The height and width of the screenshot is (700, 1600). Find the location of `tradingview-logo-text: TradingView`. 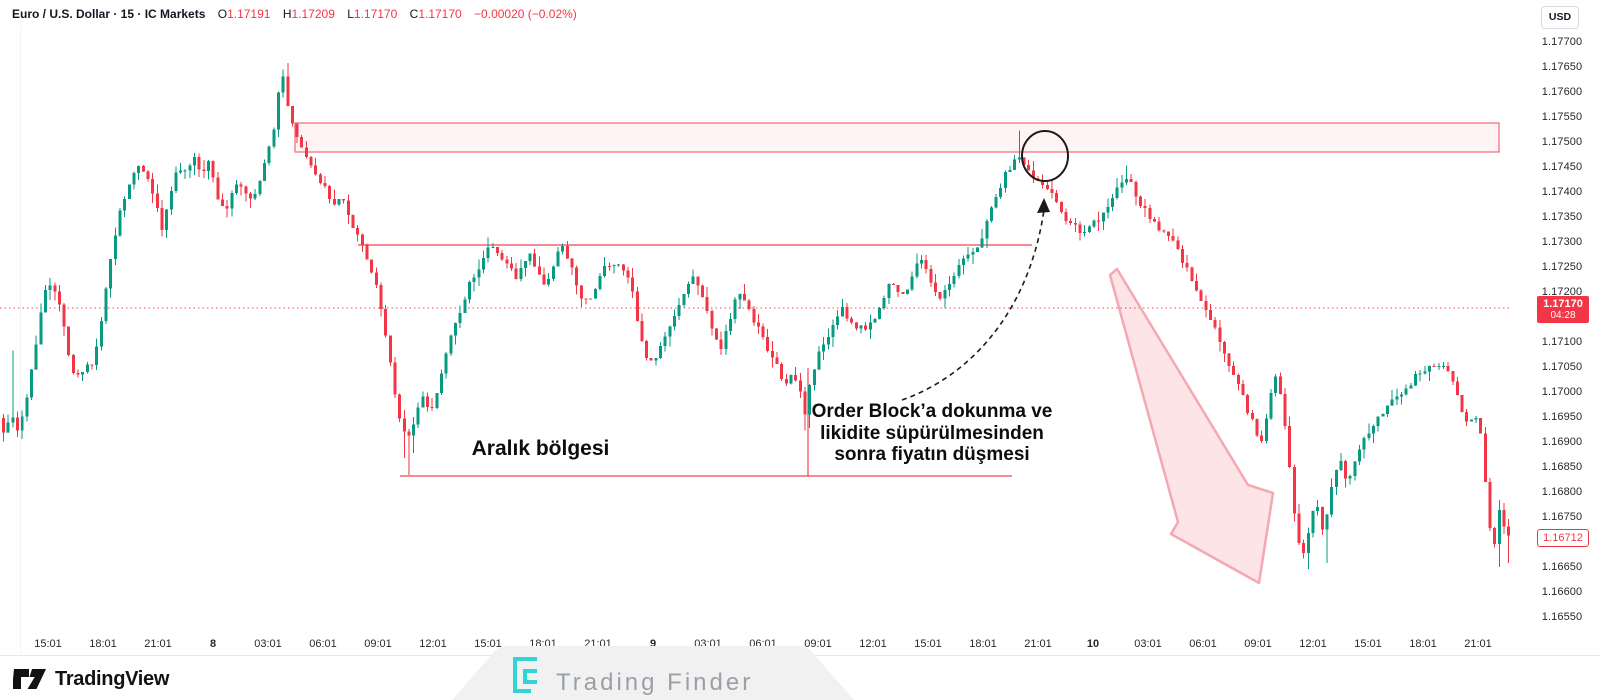

tradingview-logo-text: TradingView is located at coordinates (112, 678).